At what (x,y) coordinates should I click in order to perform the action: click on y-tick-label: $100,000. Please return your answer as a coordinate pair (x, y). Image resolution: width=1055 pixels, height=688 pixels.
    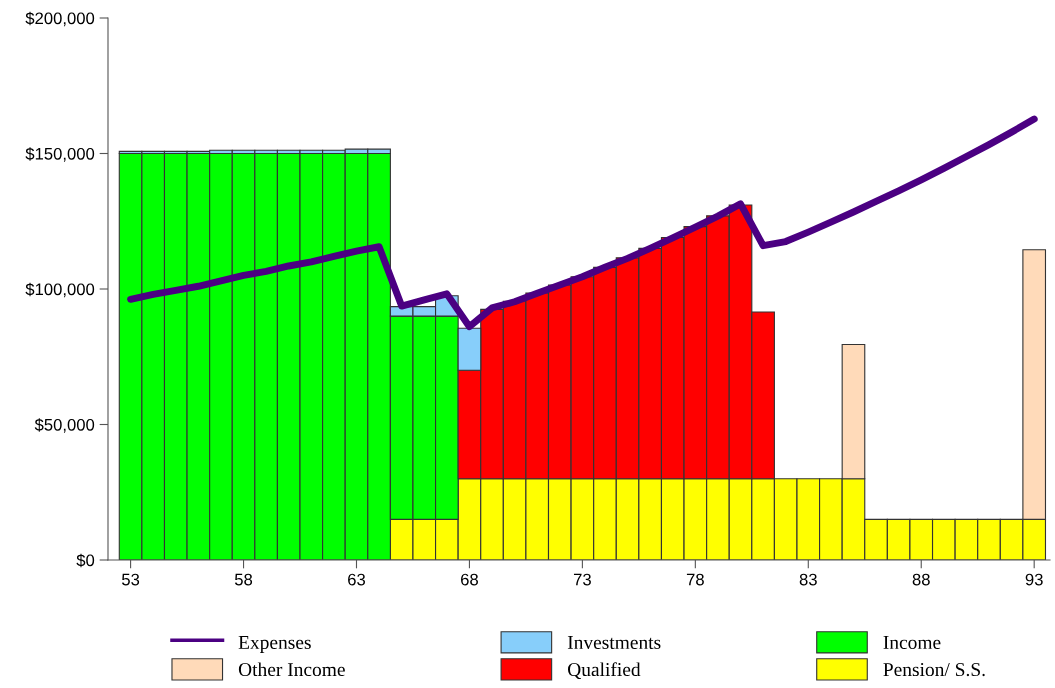
    Looking at the image, I should click on (60, 290).